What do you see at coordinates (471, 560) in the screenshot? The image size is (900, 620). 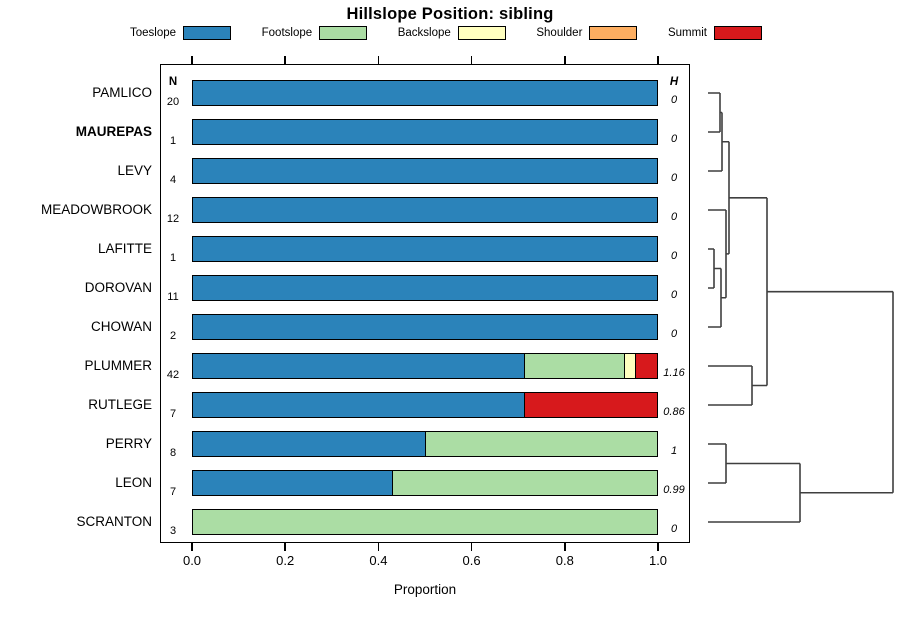 I see `axis-tick-label: 0.6` at bounding box center [471, 560].